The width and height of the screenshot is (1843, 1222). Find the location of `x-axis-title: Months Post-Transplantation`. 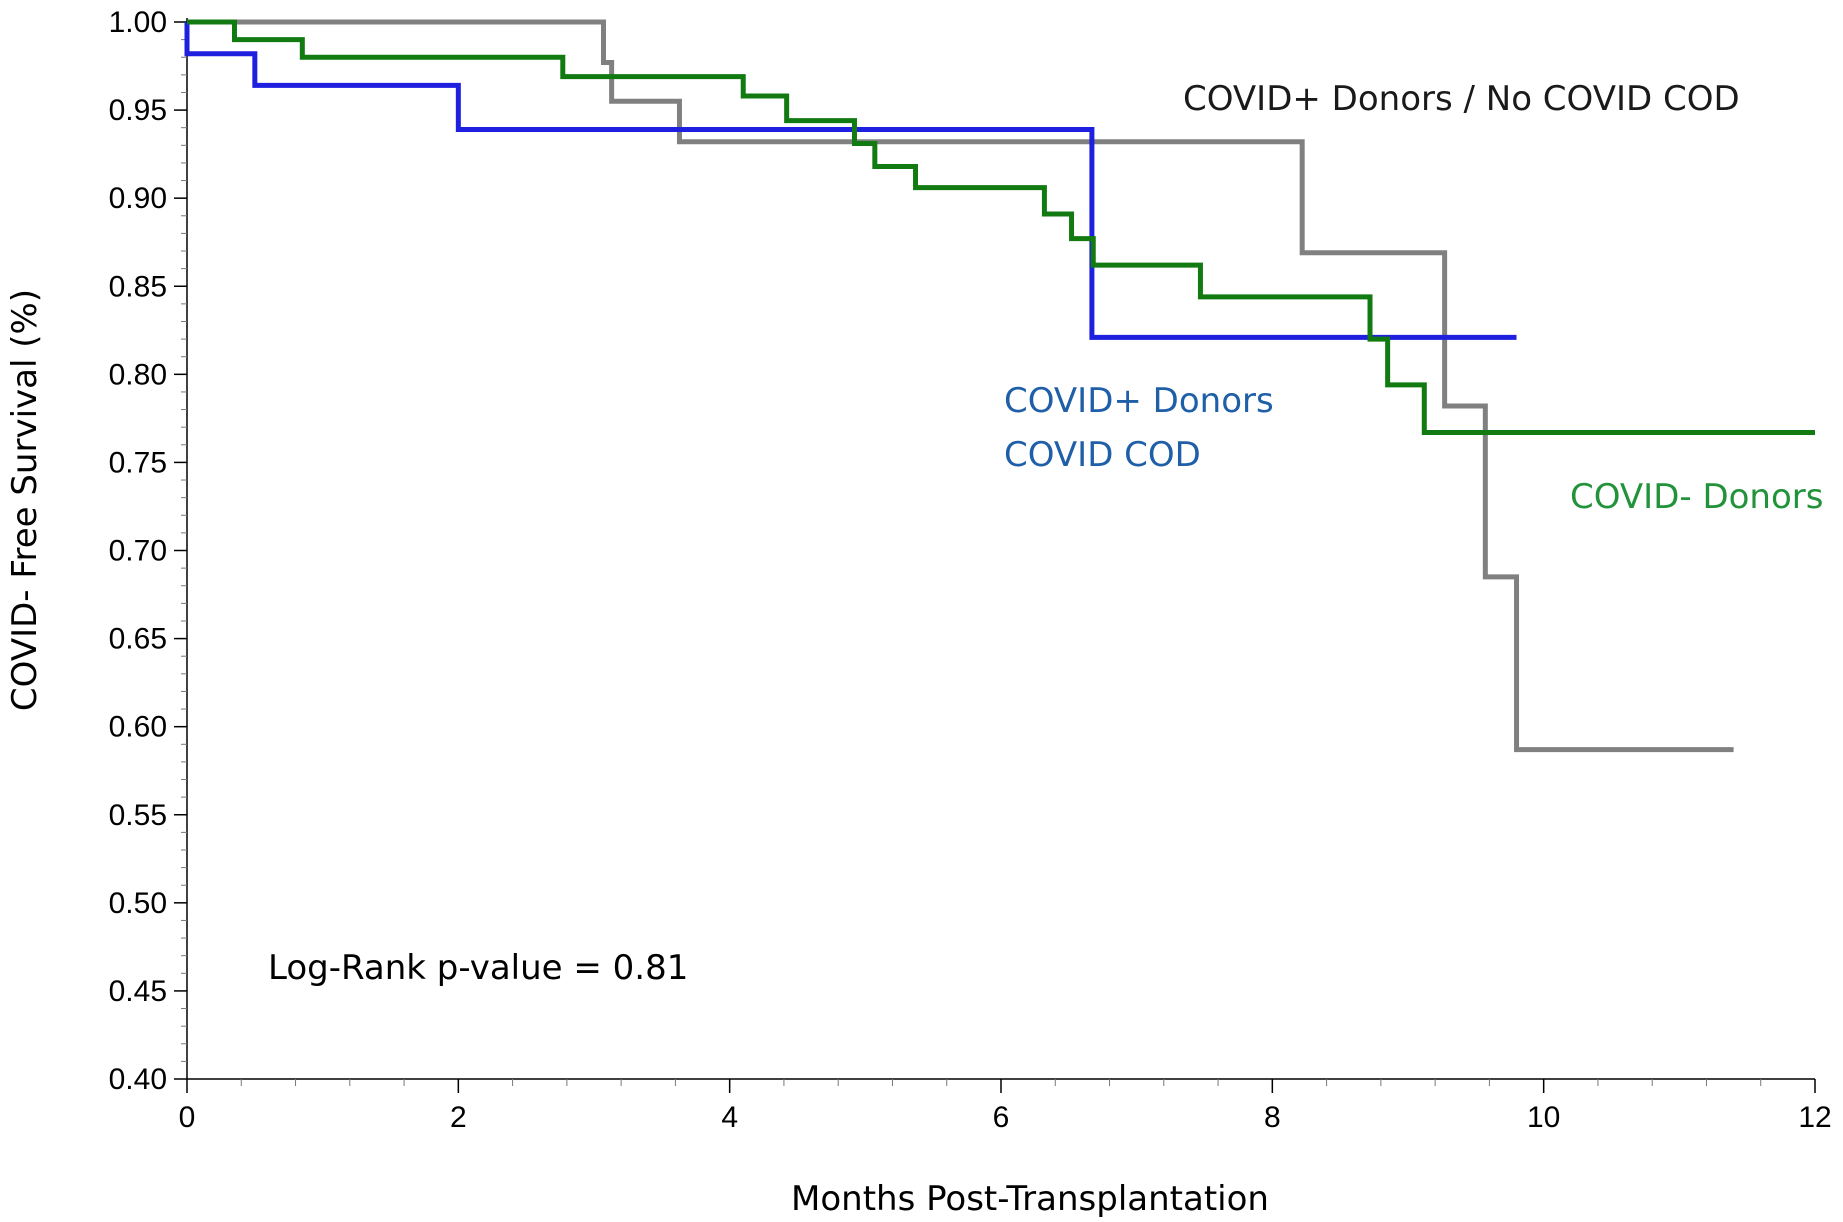

x-axis-title: Months Post-Transplantation is located at coordinates (1030, 1199).